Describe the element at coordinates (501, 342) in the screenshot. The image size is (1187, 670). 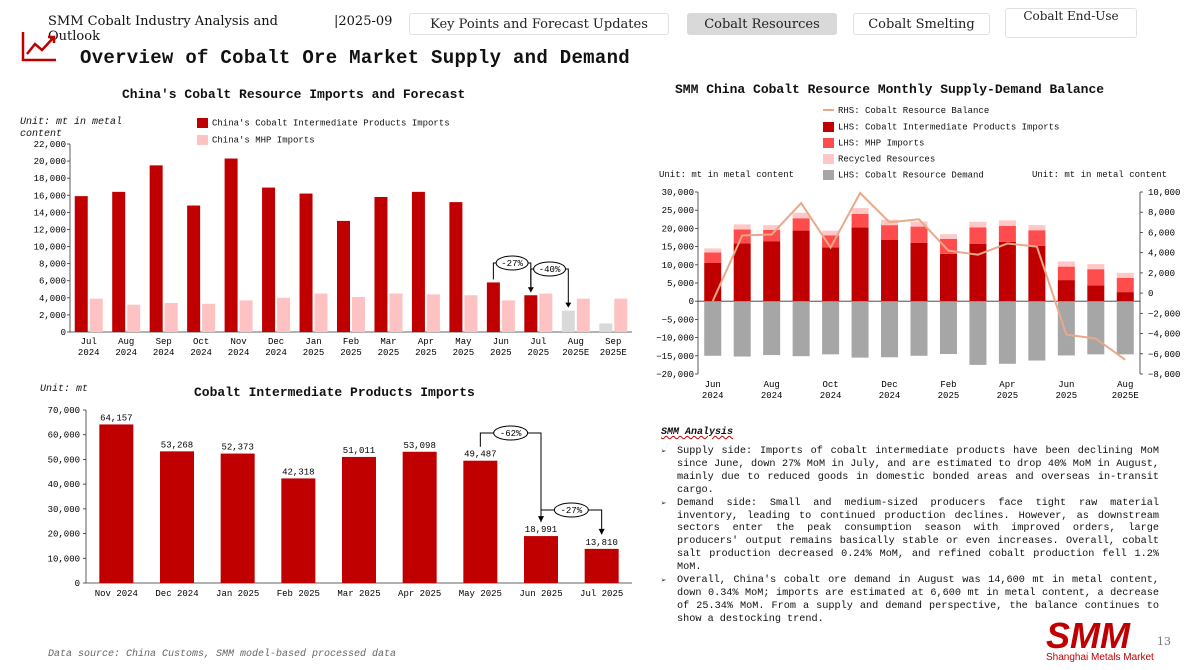
I see `chart1-xtick-month: Jun` at that location.